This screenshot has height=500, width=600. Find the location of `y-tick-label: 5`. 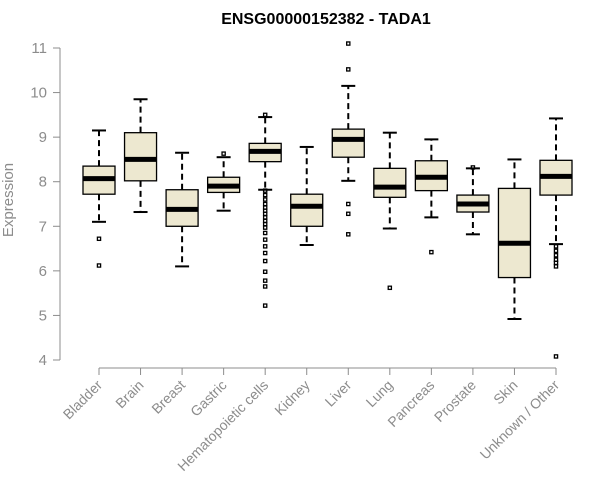

y-tick-label: 5 is located at coordinates (43, 315).